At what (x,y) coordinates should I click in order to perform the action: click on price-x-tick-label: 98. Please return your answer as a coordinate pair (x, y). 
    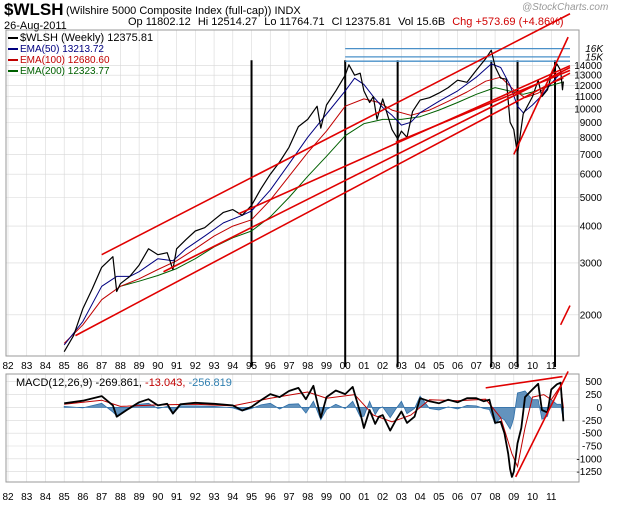
    Looking at the image, I should click on (308, 366).